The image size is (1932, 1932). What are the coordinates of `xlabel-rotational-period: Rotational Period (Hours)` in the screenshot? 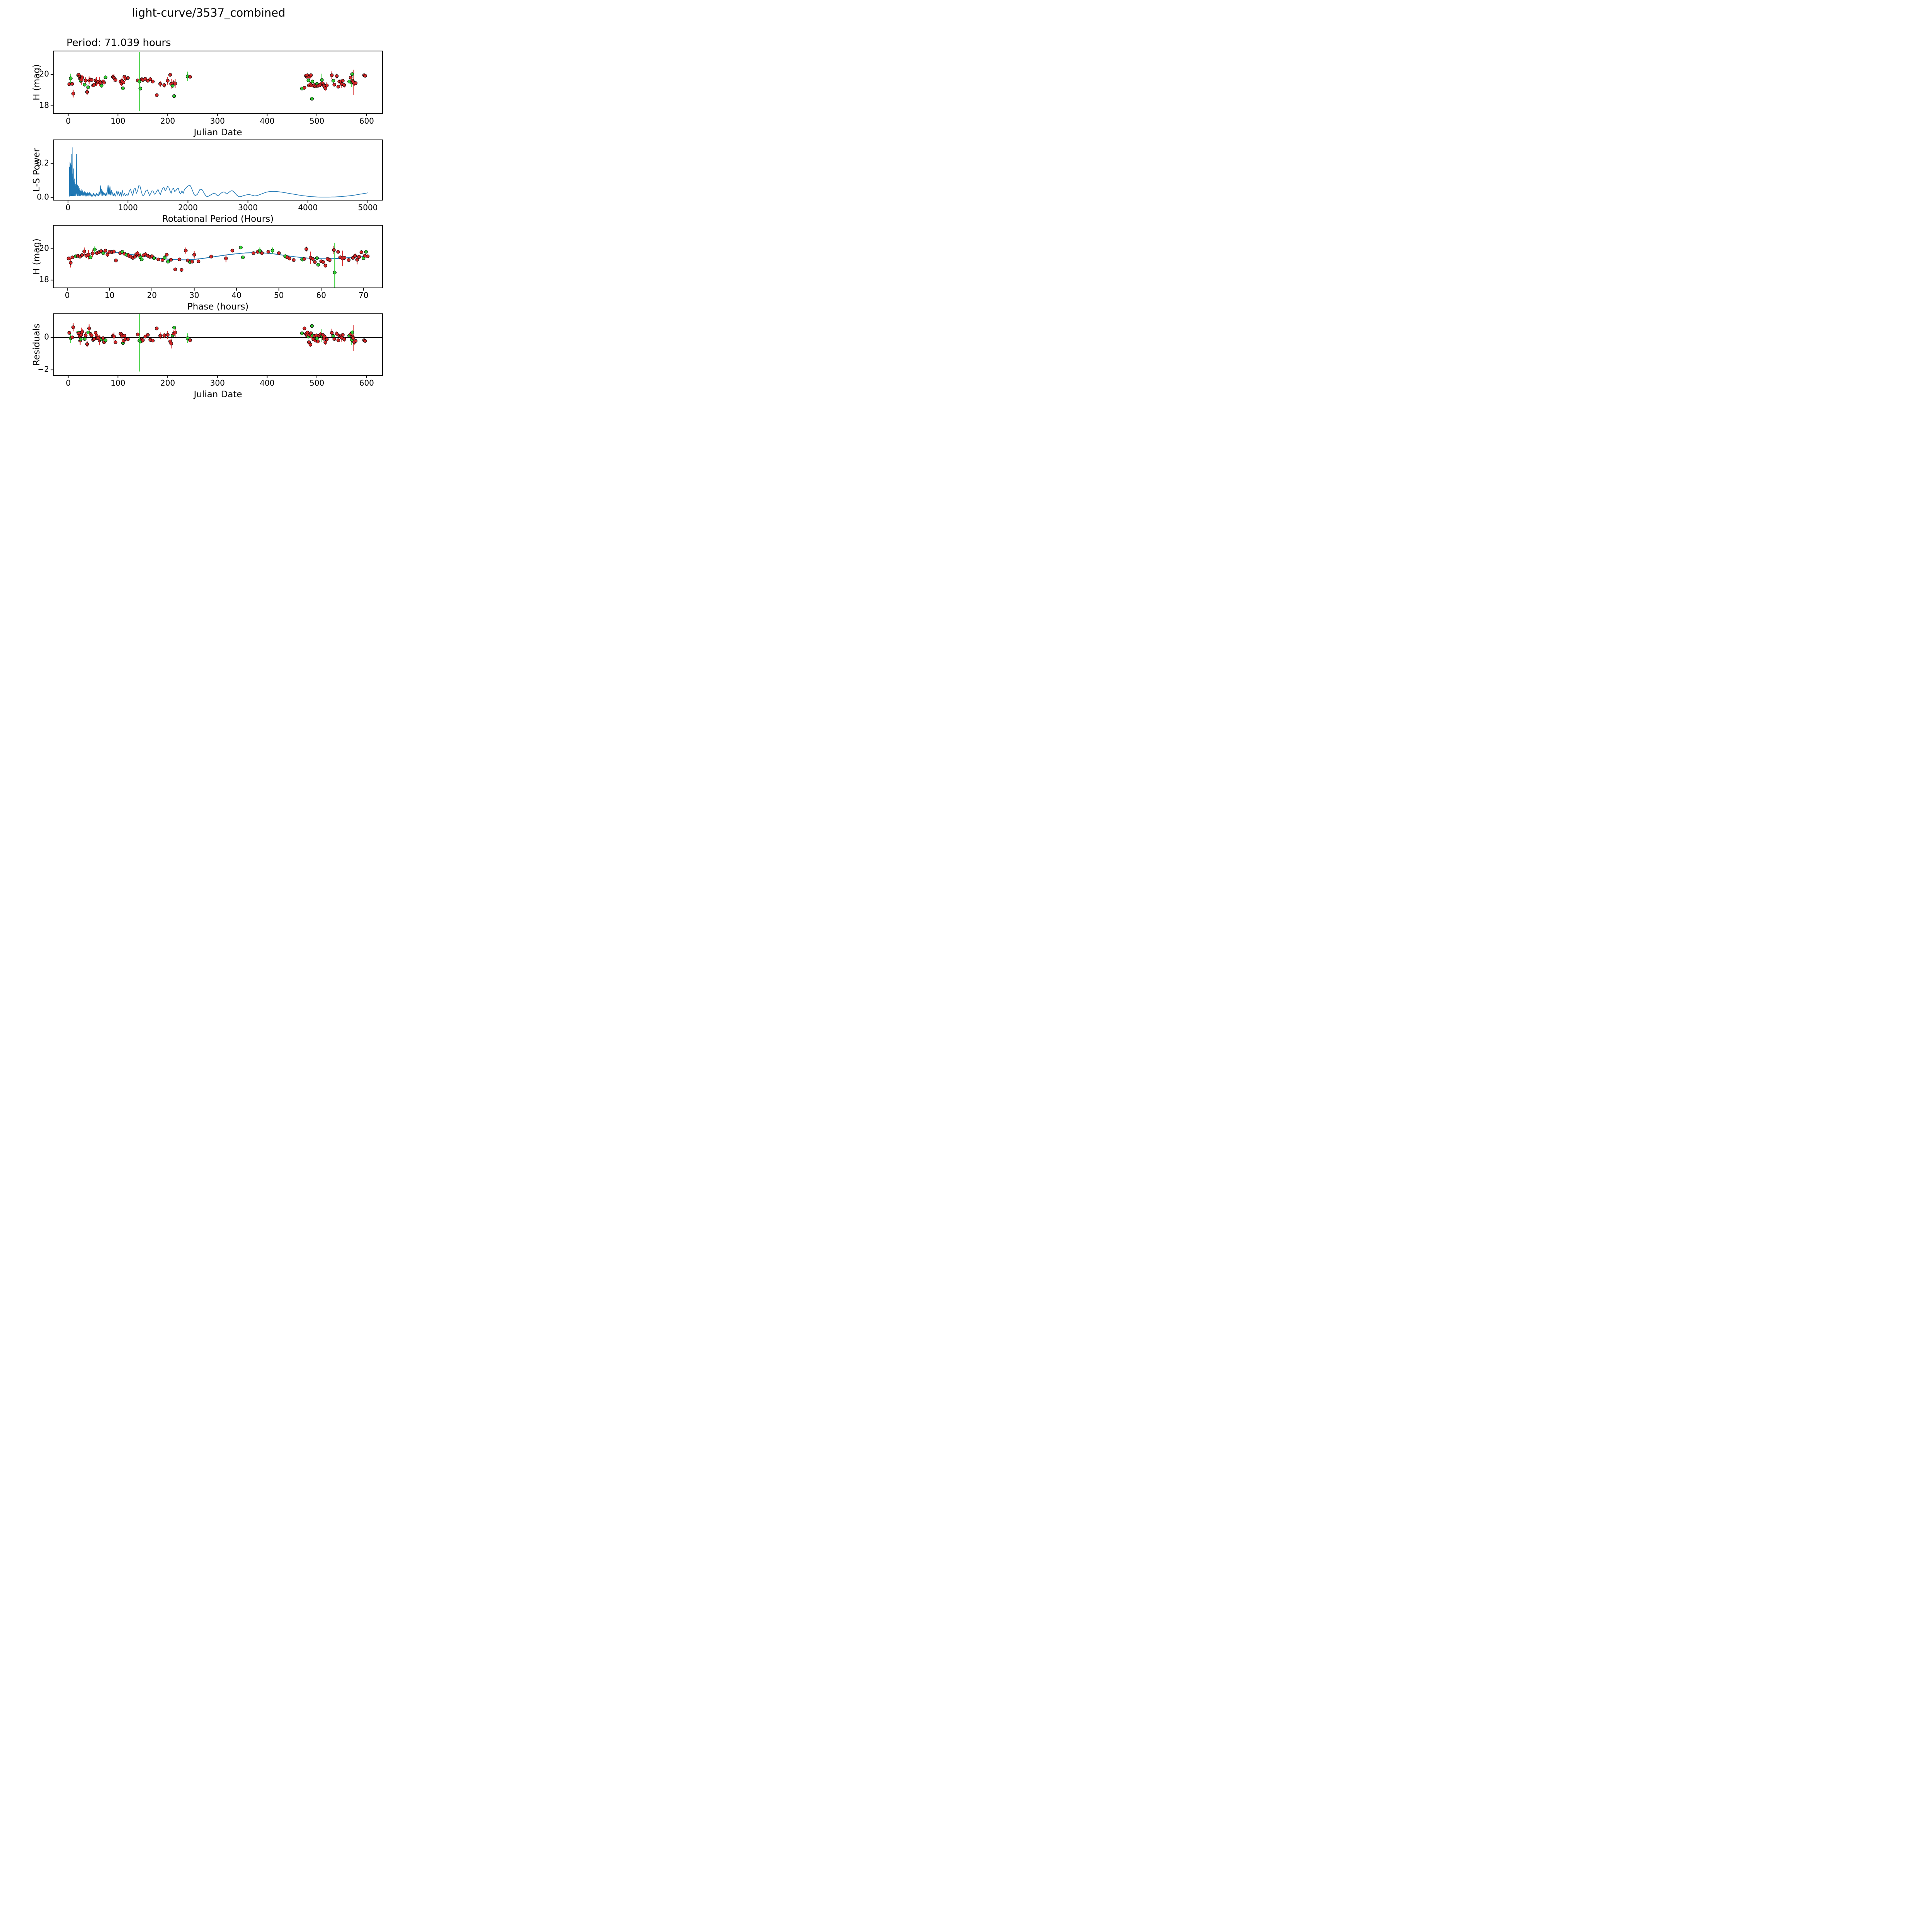 It's located at (218, 219).